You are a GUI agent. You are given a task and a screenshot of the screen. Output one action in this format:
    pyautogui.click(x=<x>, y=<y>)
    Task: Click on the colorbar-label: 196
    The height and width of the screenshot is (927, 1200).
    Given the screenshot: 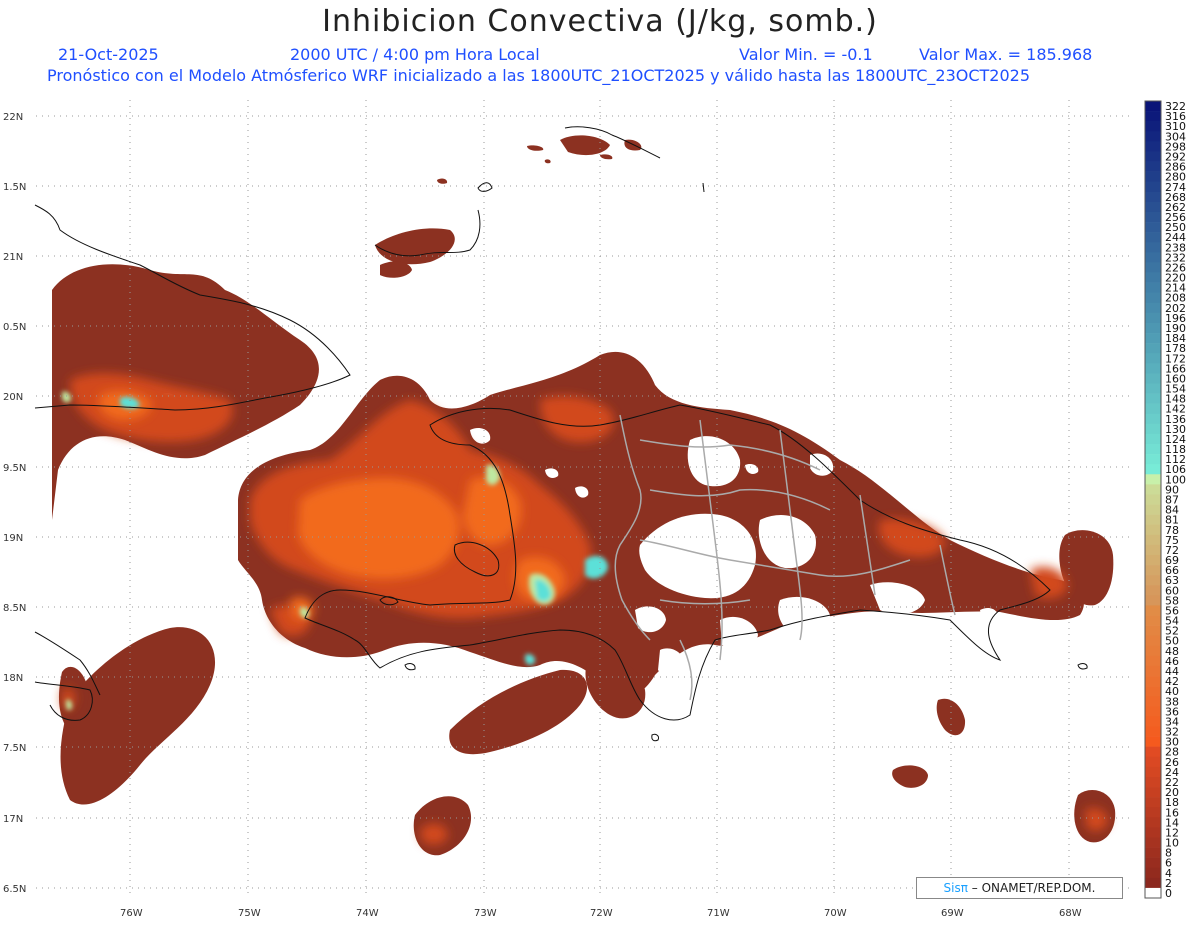 What is the action you would take?
    pyautogui.click(x=1175, y=318)
    